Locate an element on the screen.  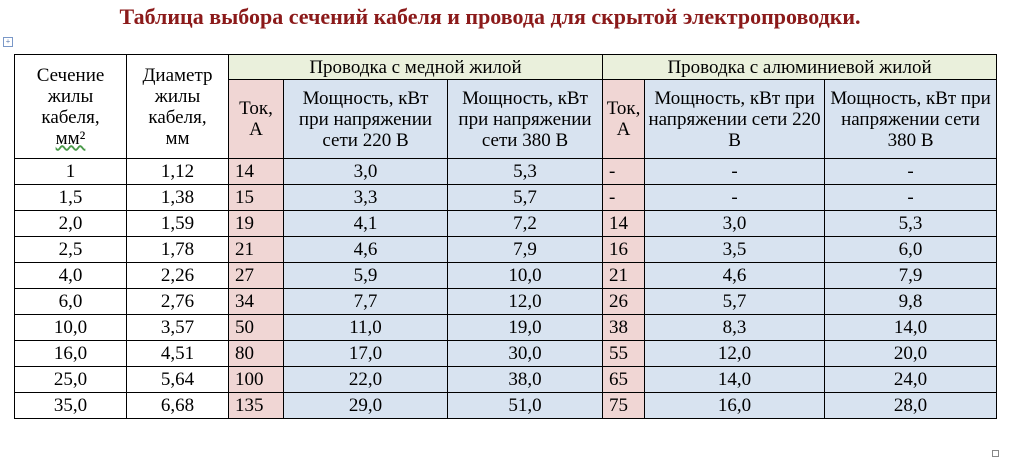
table-move-handle-icon: + is located at coordinates (8, 42).